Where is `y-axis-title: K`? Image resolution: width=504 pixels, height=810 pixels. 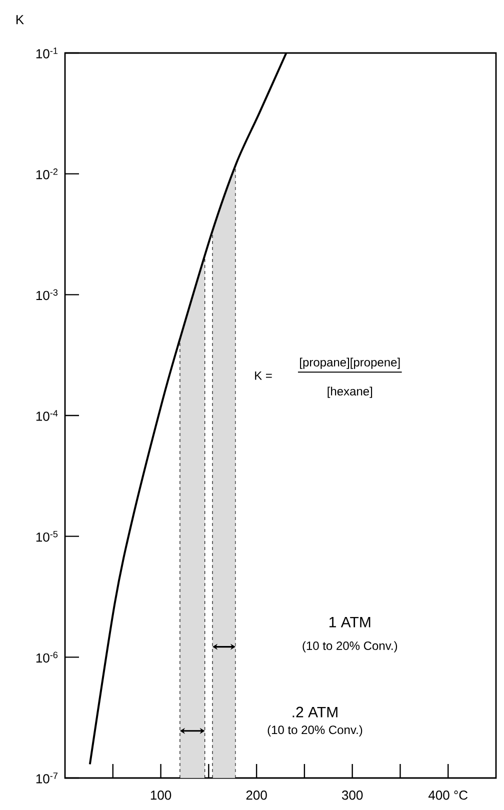 y-axis-title: K is located at coordinates (20, 19).